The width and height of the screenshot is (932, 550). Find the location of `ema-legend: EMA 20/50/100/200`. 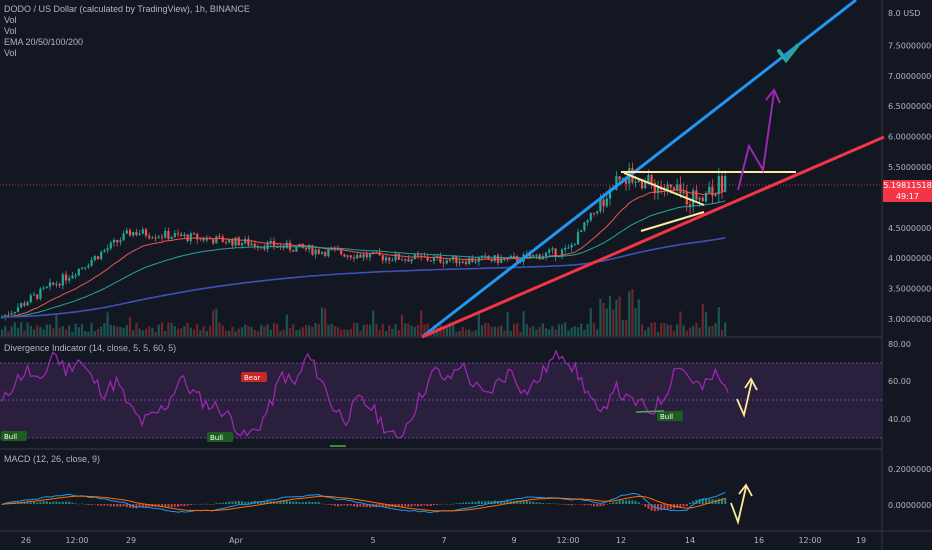

ema-legend: EMA 20/50/100/200 is located at coordinates (44, 42).